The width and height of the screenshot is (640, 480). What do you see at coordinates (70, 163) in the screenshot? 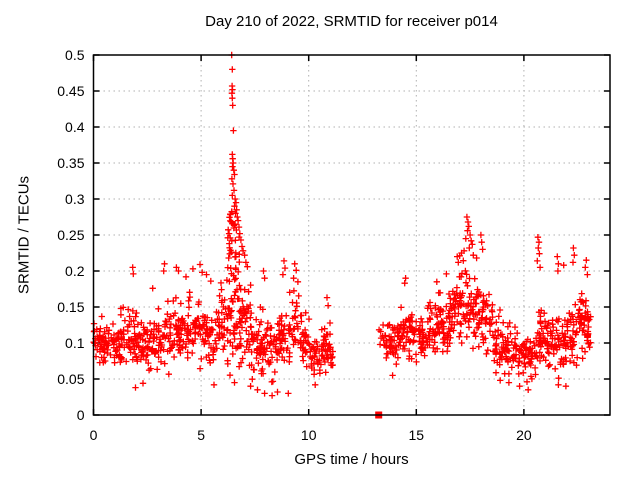
I see `svg-text: 0.35` at bounding box center [70, 163].